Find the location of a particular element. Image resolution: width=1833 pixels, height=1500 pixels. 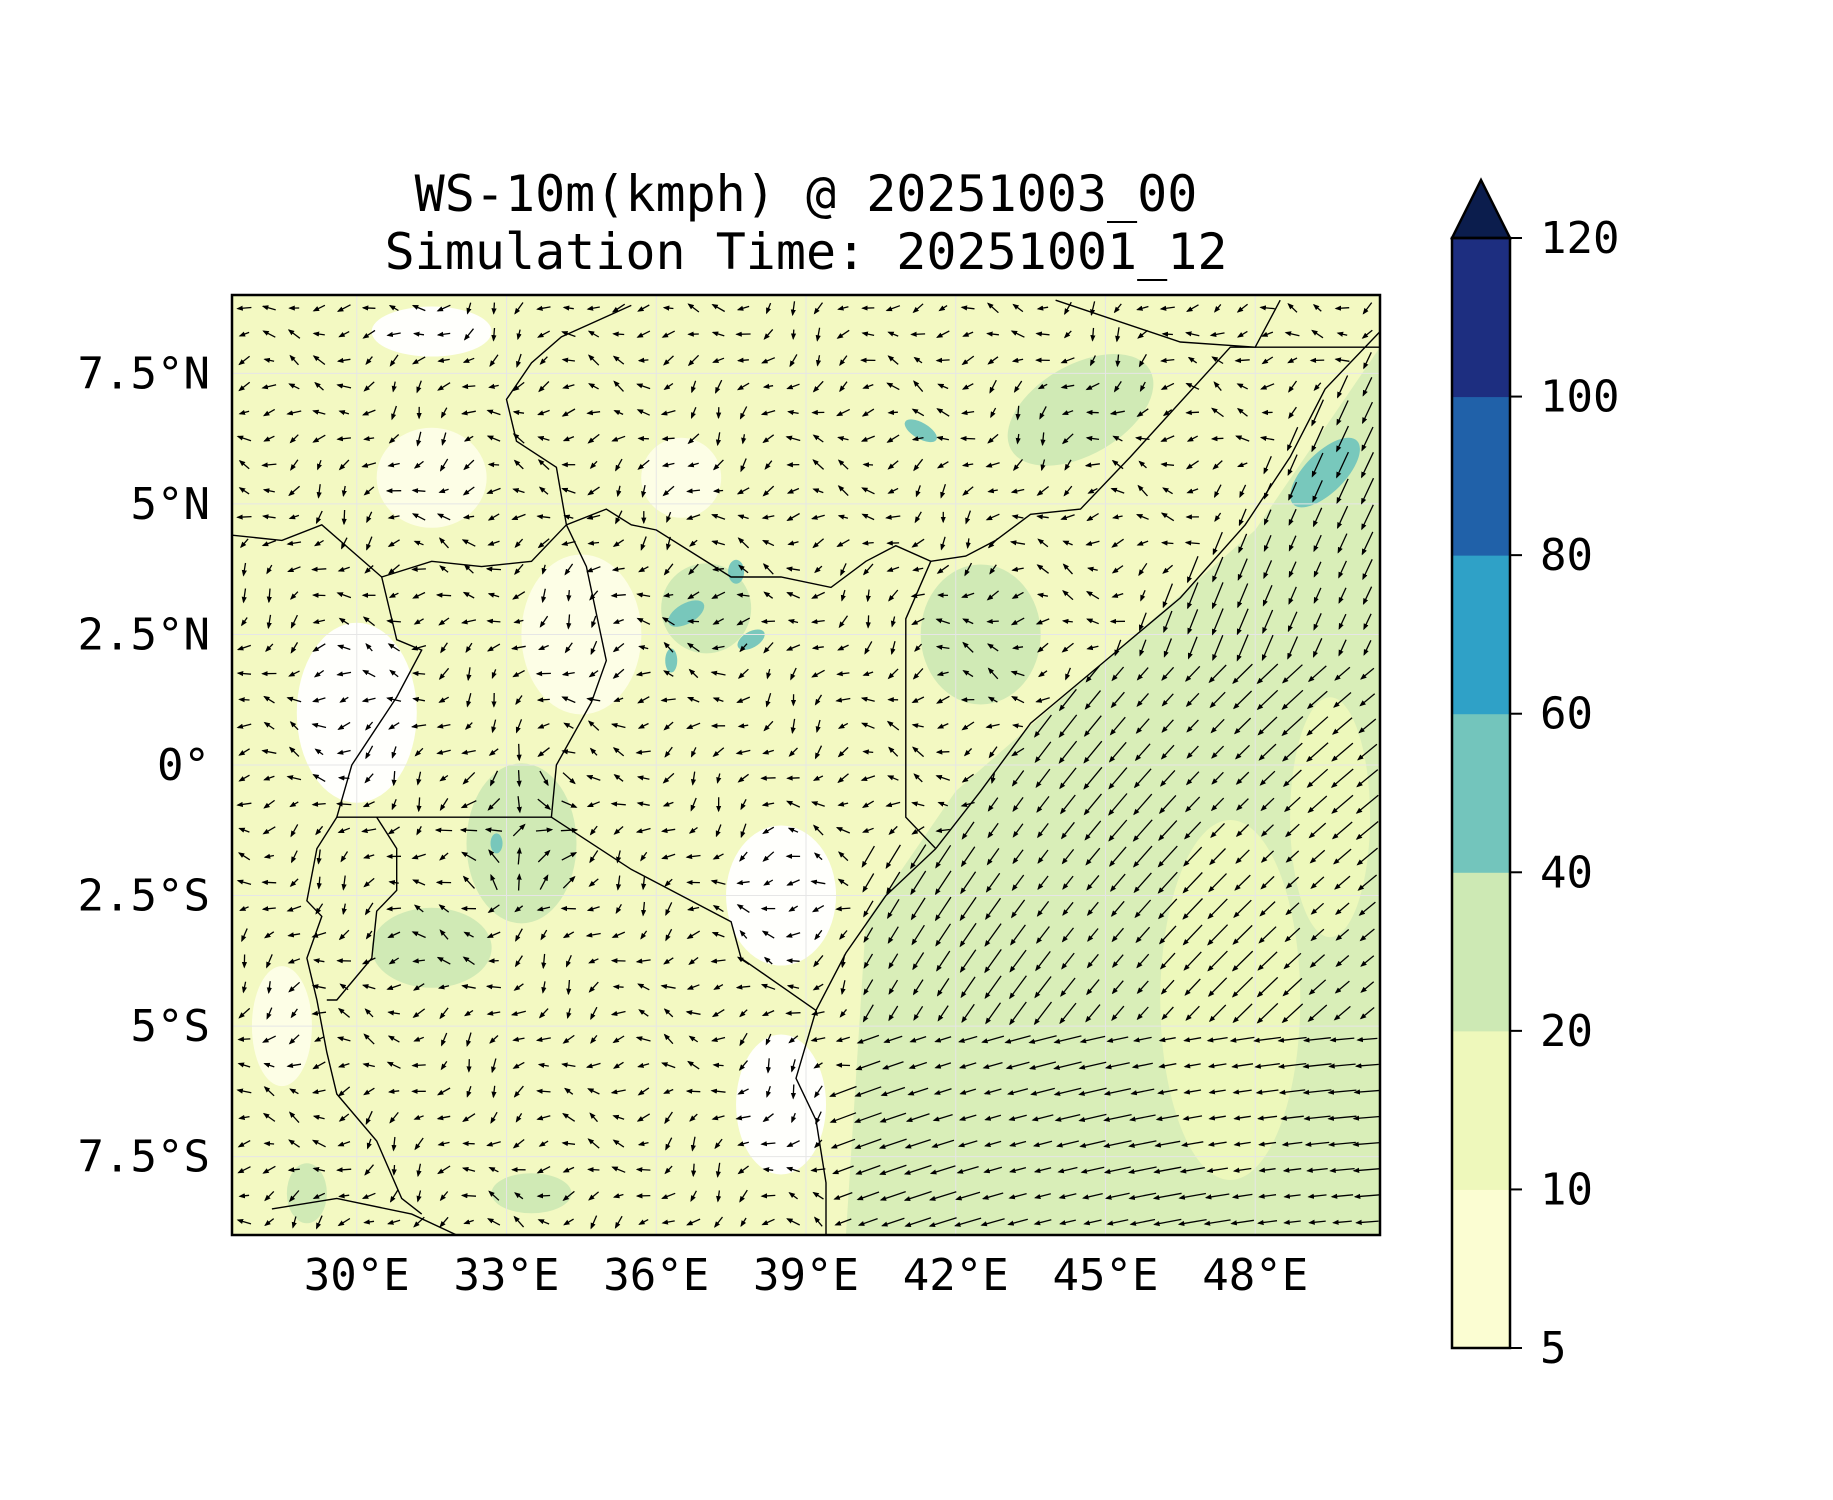

colorbar-tick-label: 5 is located at coordinates (1553, 1348).